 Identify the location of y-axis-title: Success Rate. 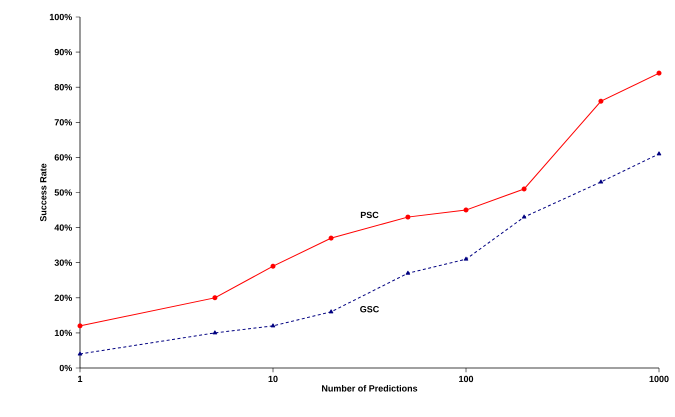
(43, 193).